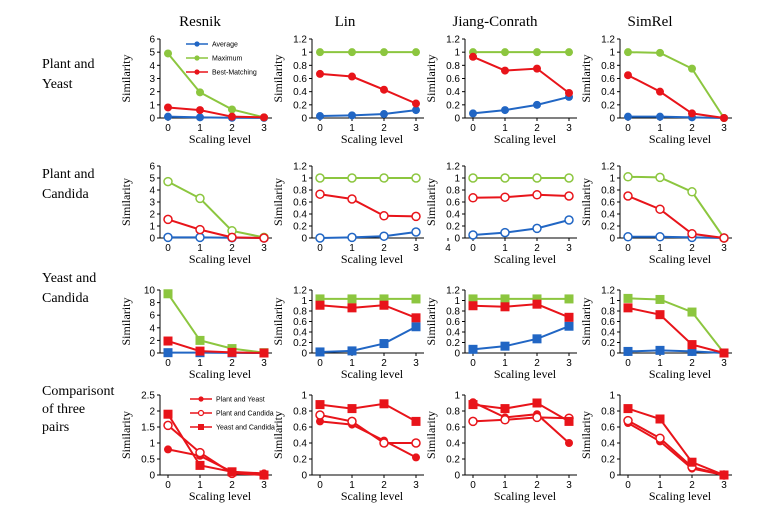 The height and width of the screenshot is (514, 768). I want to click on series-line-maximum, so click(216, 209).